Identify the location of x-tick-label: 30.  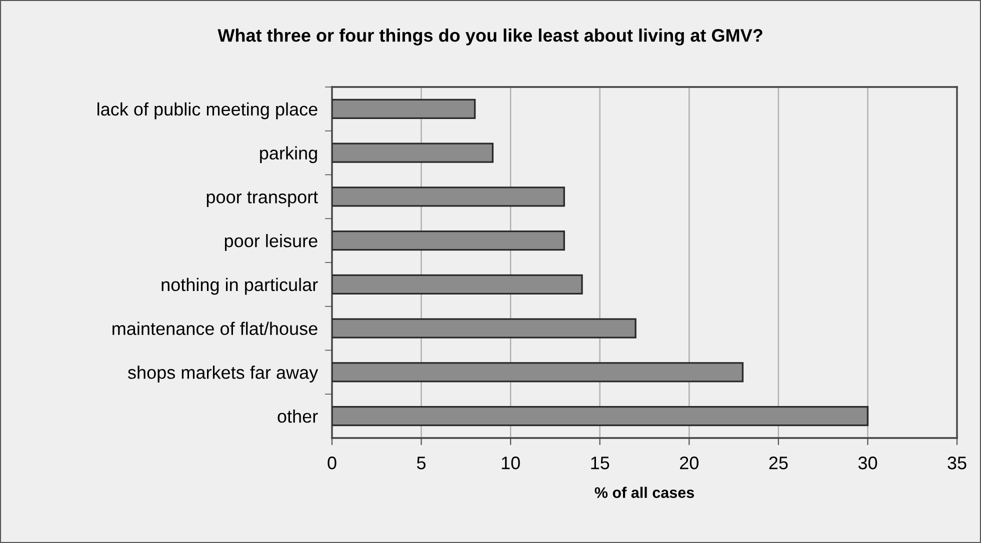
(868, 463).